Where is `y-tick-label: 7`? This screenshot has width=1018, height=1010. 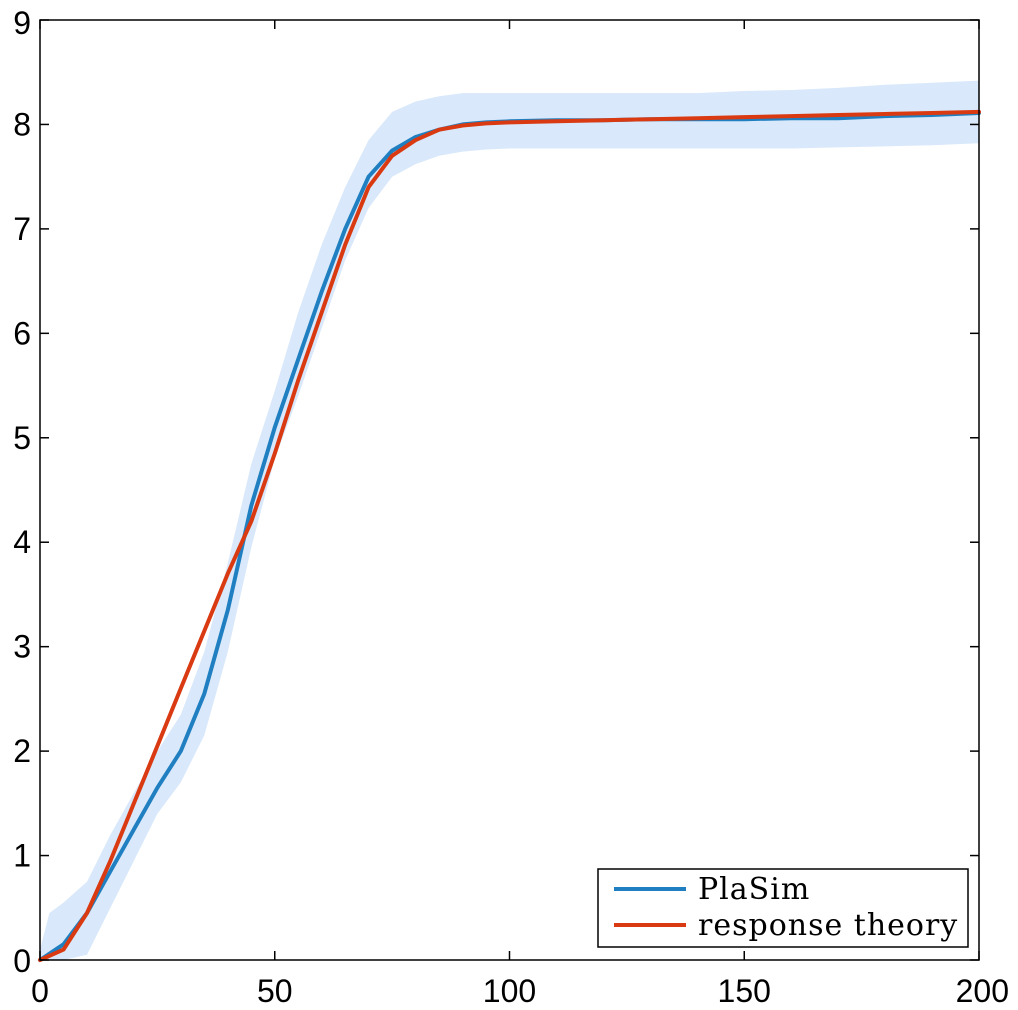
y-tick-label: 7 is located at coordinates (22, 229).